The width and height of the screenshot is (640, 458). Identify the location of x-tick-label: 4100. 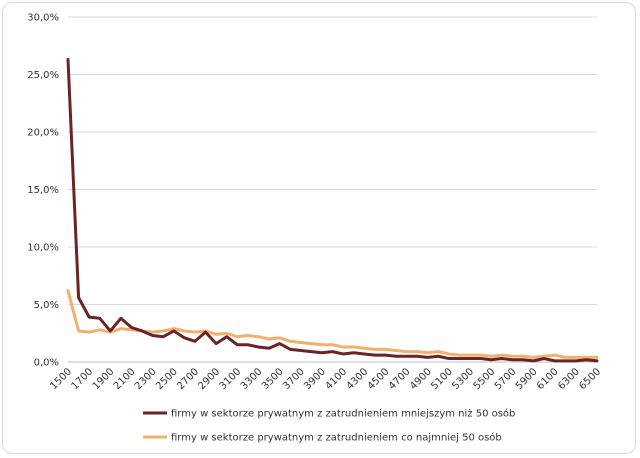
(336, 379).